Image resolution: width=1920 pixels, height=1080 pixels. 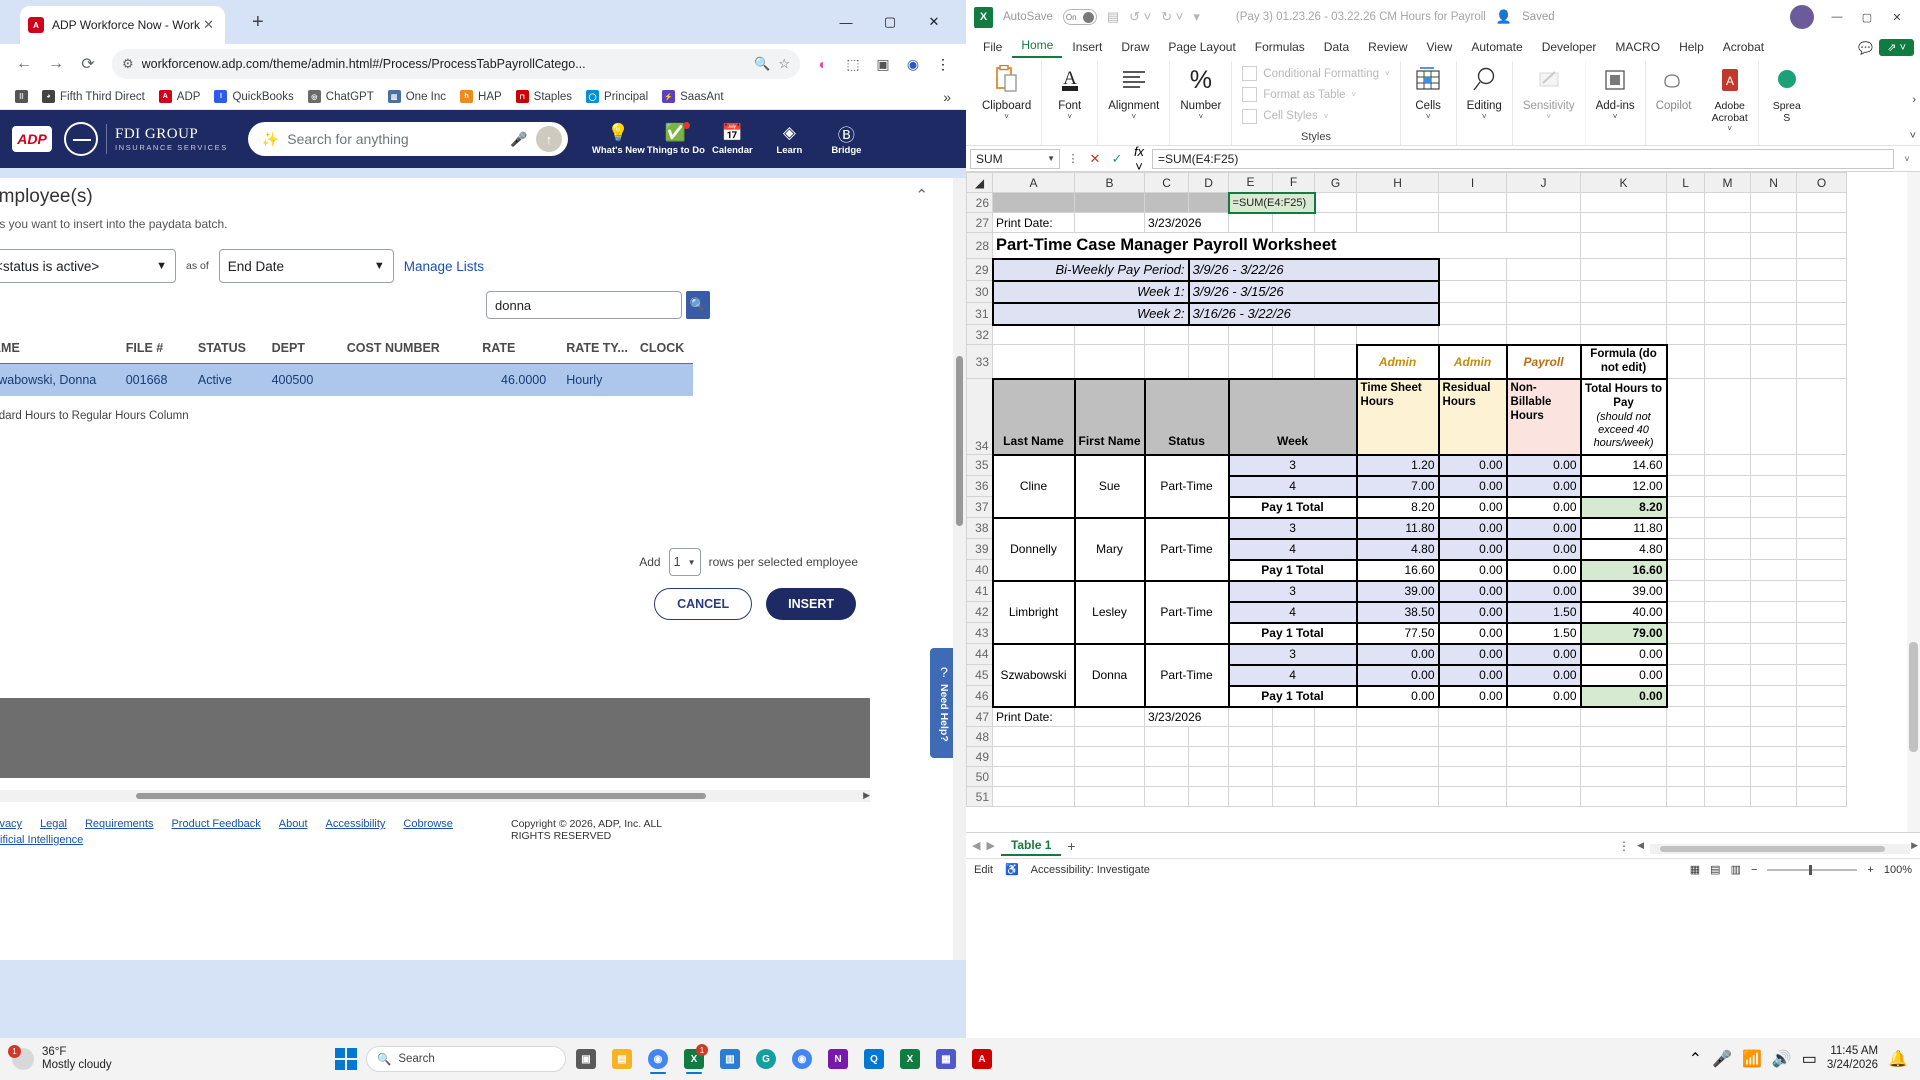 I want to click on table-header-week: Week, so click(x=1292, y=416).